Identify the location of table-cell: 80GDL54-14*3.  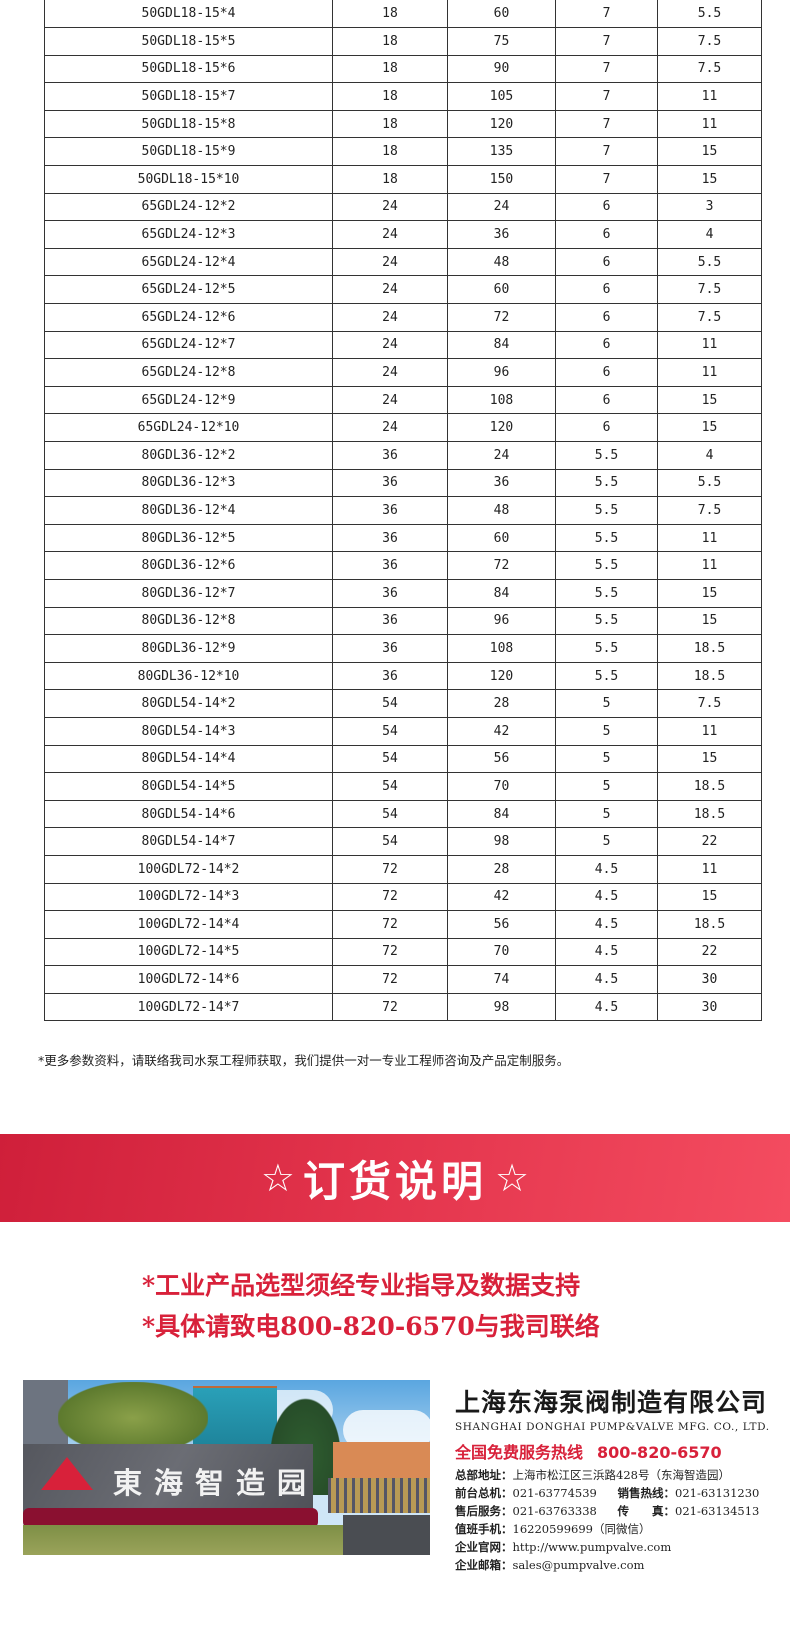
(188, 731).